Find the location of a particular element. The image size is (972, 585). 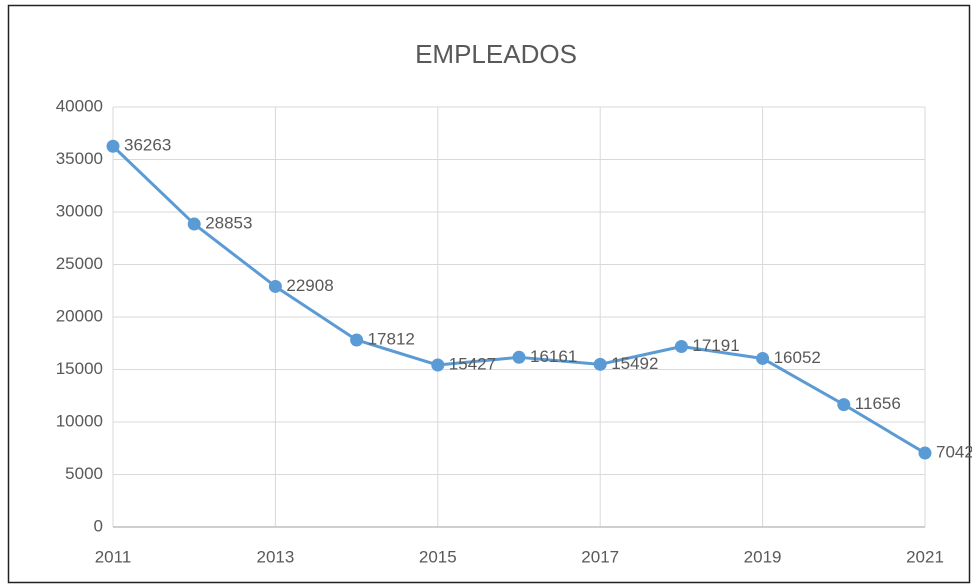

data-label: 15492 is located at coordinates (634, 363).